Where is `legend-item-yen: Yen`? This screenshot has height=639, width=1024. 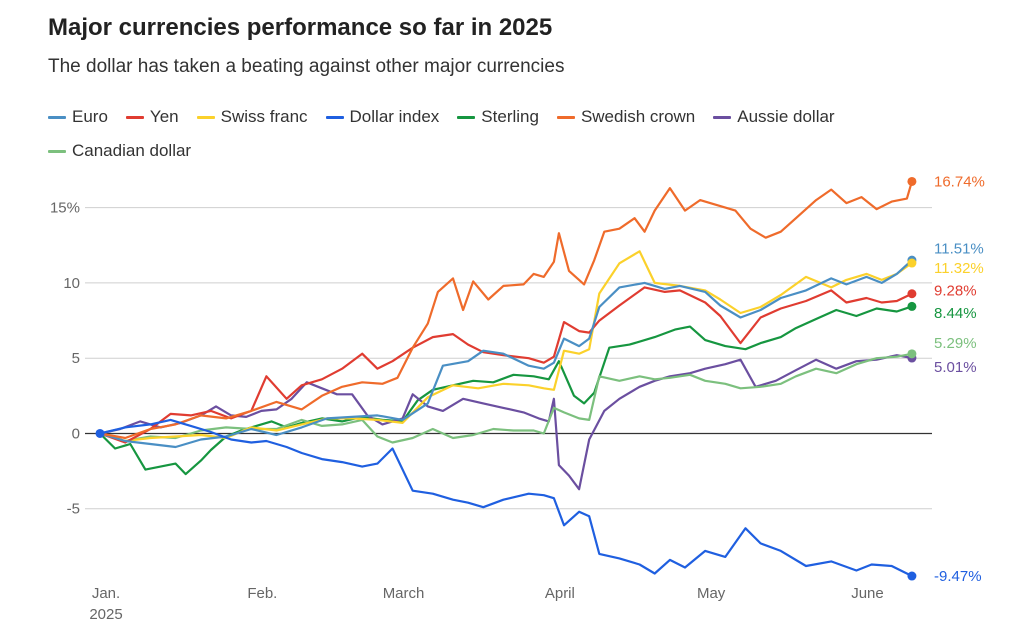
legend-item-yen: Yen is located at coordinates (152, 117).